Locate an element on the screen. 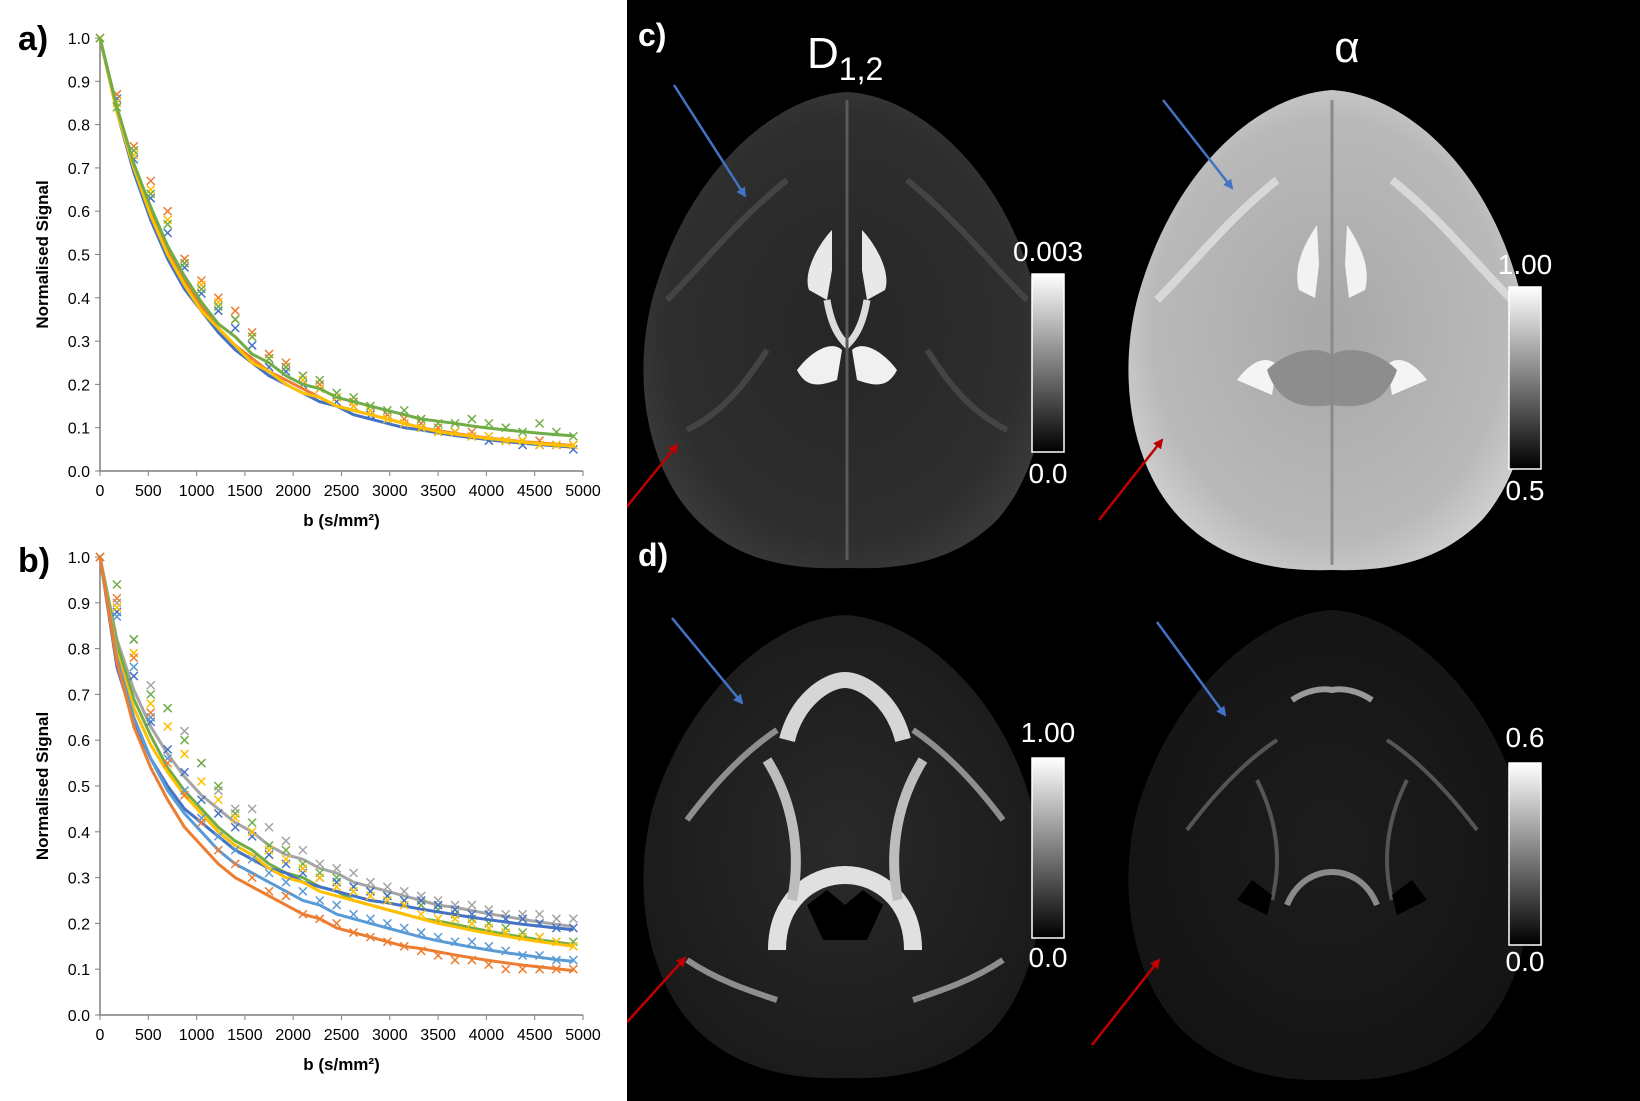 Image resolution: width=1640 pixels, height=1101 pixels. x-tick-label: 2500 is located at coordinates (342, 1035).